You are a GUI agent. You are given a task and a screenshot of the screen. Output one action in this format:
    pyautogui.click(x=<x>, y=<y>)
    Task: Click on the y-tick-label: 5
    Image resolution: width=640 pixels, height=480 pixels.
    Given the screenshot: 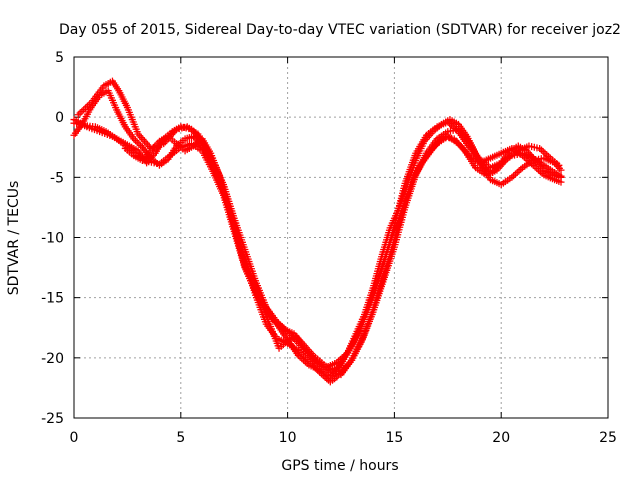 What is the action you would take?
    pyautogui.click(x=59, y=58)
    